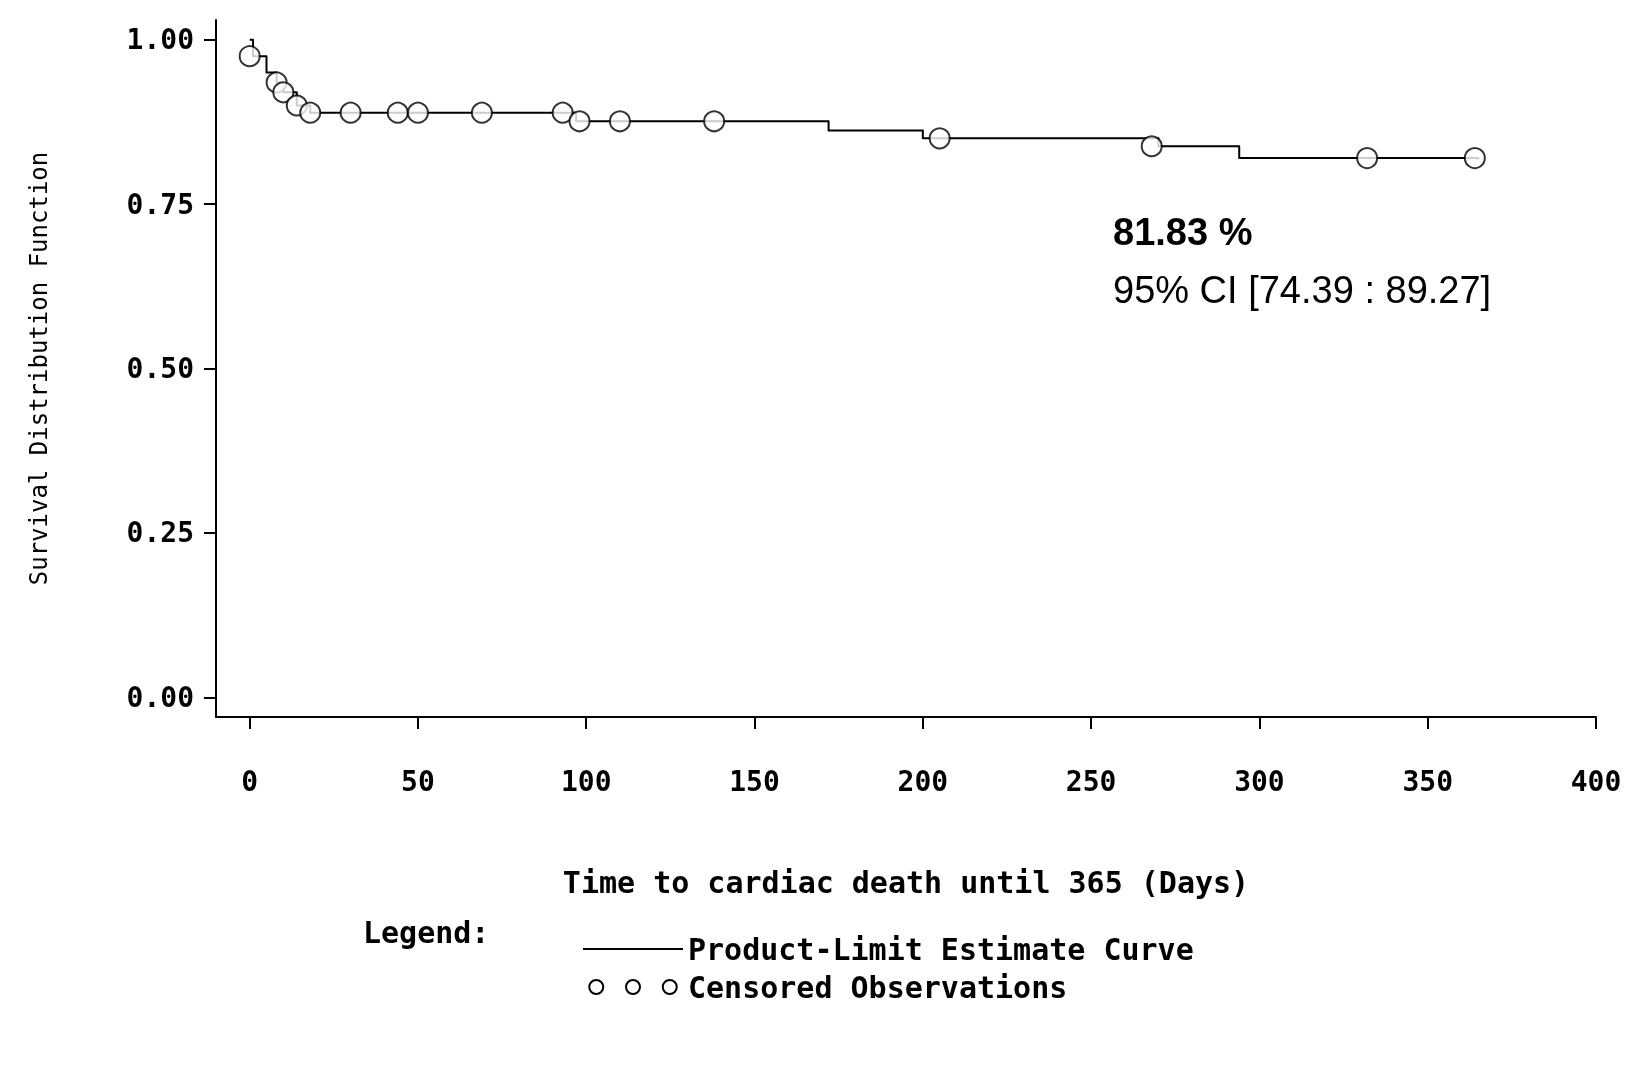 Image resolution: width=1650 pixels, height=1074 pixels. Describe the element at coordinates (586, 781) in the screenshot. I see `x-tick-label: 100` at that location.